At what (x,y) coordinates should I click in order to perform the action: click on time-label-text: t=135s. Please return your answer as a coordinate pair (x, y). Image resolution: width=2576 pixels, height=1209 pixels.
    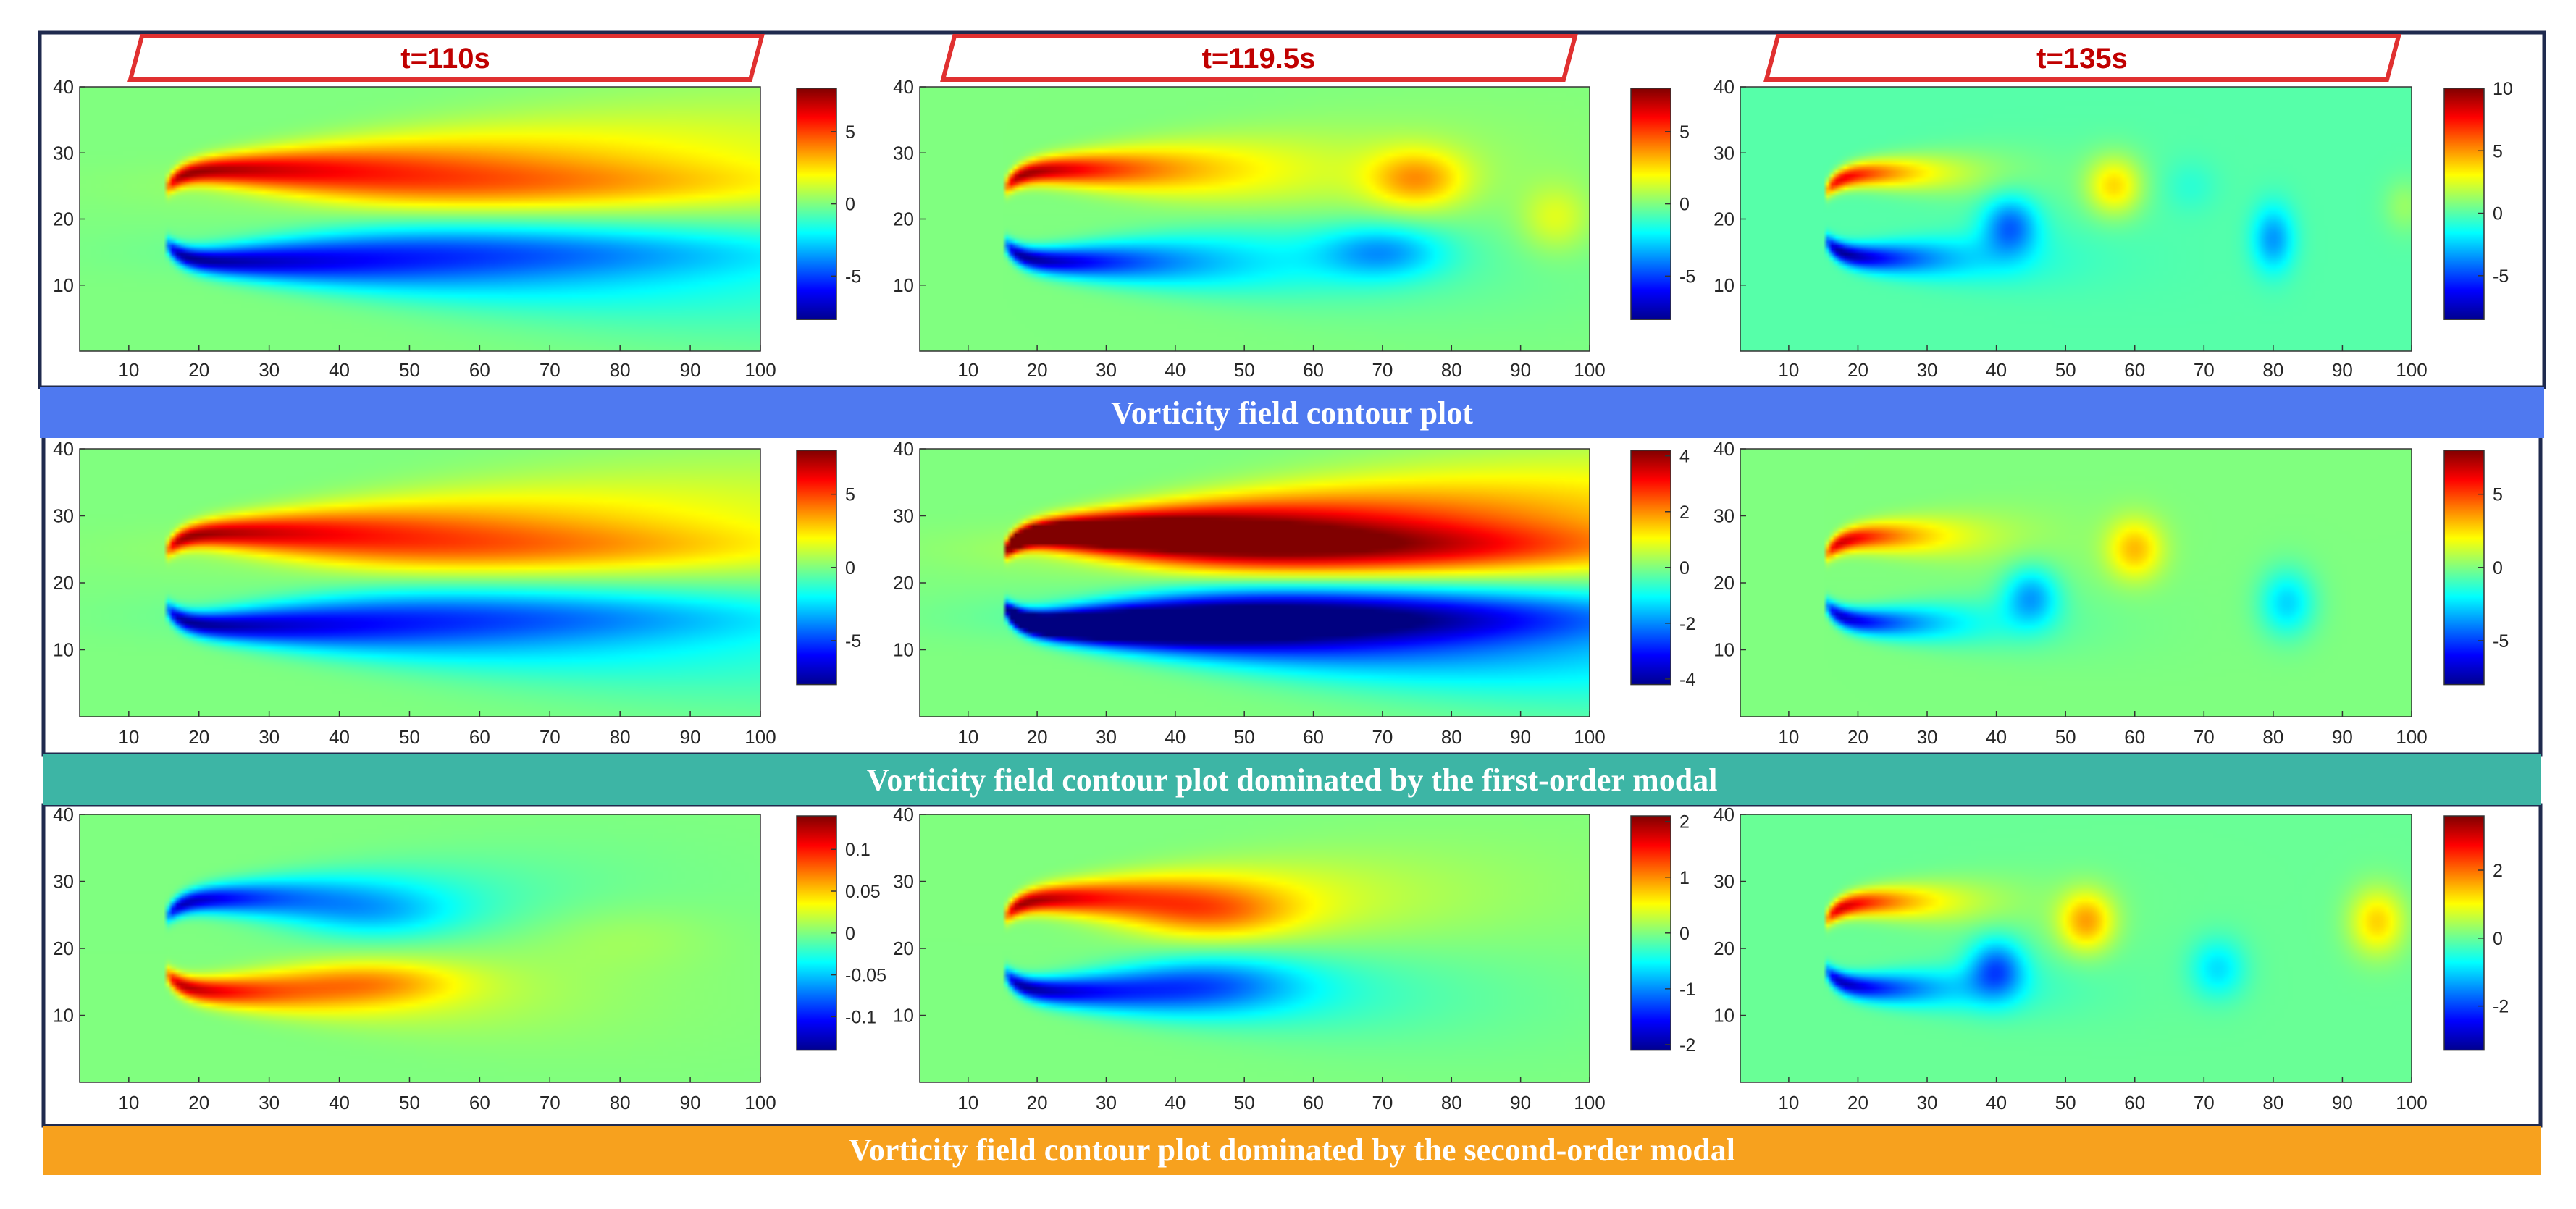
    Looking at the image, I should click on (2082, 59).